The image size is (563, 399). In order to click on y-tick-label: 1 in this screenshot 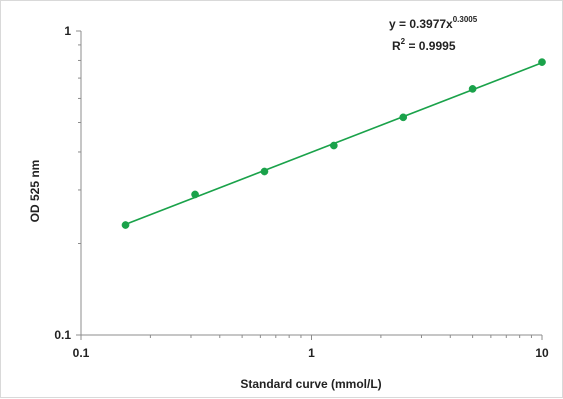, I will do `click(67, 31)`.